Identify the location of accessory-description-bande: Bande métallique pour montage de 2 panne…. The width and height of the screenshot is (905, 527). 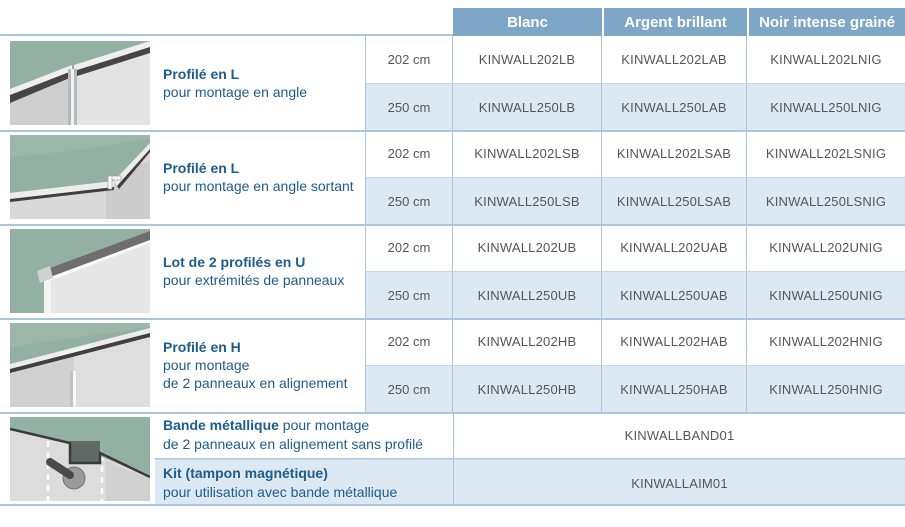
(304, 435).